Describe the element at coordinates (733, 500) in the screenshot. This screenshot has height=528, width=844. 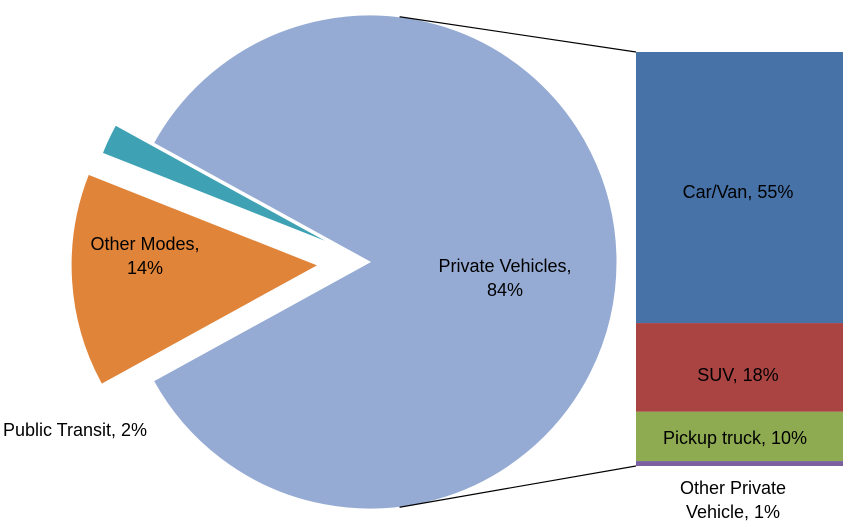
I see `segment-label: Other Private Vehicle, 1%` at that location.